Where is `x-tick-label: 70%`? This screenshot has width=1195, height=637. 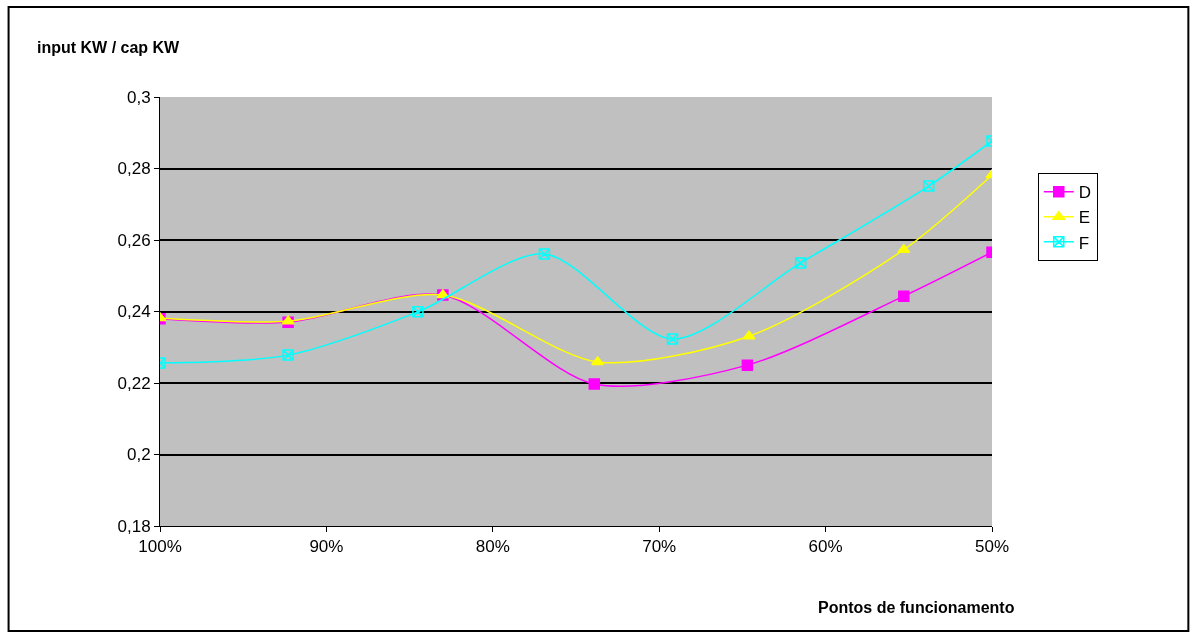 x-tick-label: 70% is located at coordinates (659, 547).